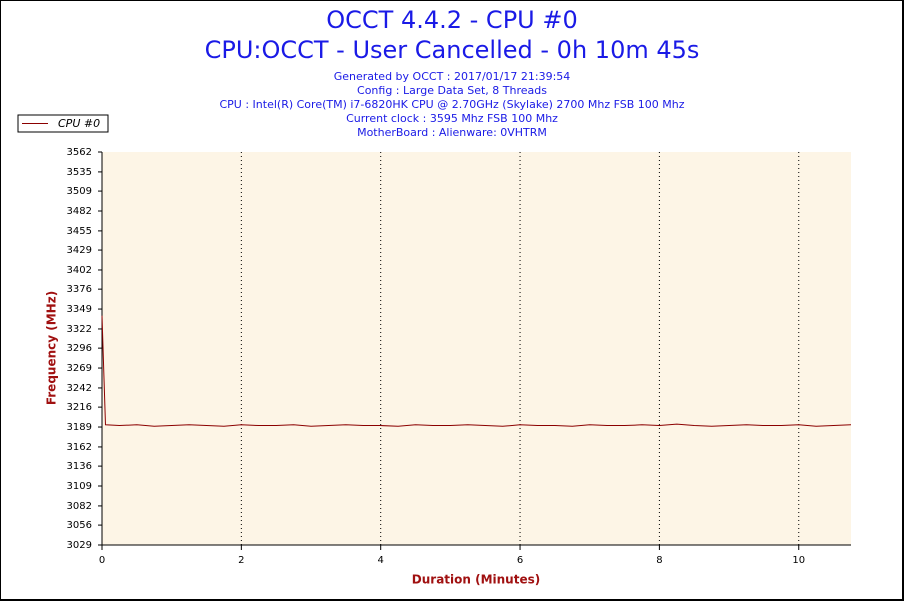  What do you see at coordinates (79, 368) in the screenshot?
I see `y-tick-label: 3269` at bounding box center [79, 368].